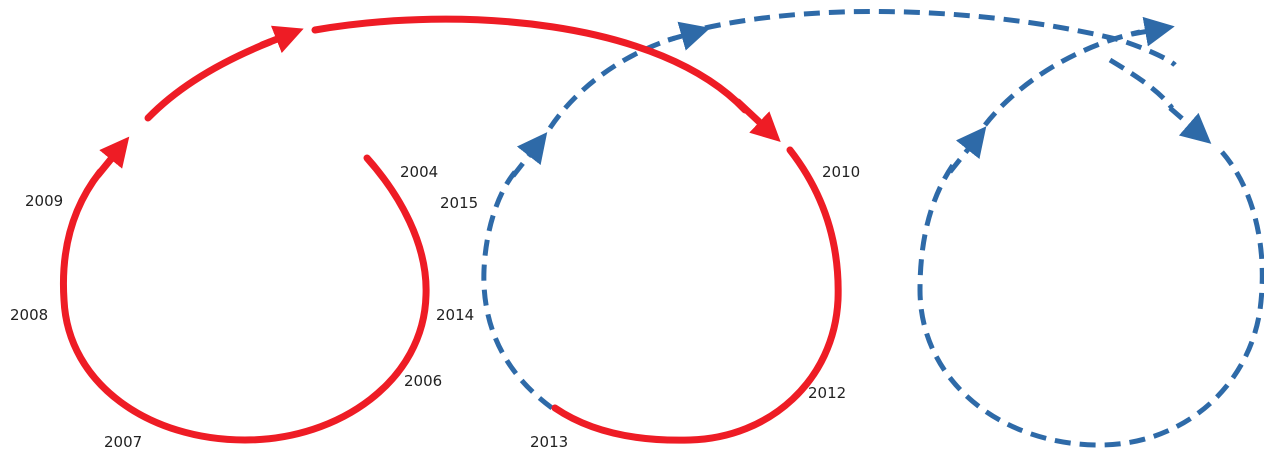 The image size is (1264, 450). Describe the element at coordinates (757, 120) in the screenshot. I see `solid-arrow-2010` at that location.